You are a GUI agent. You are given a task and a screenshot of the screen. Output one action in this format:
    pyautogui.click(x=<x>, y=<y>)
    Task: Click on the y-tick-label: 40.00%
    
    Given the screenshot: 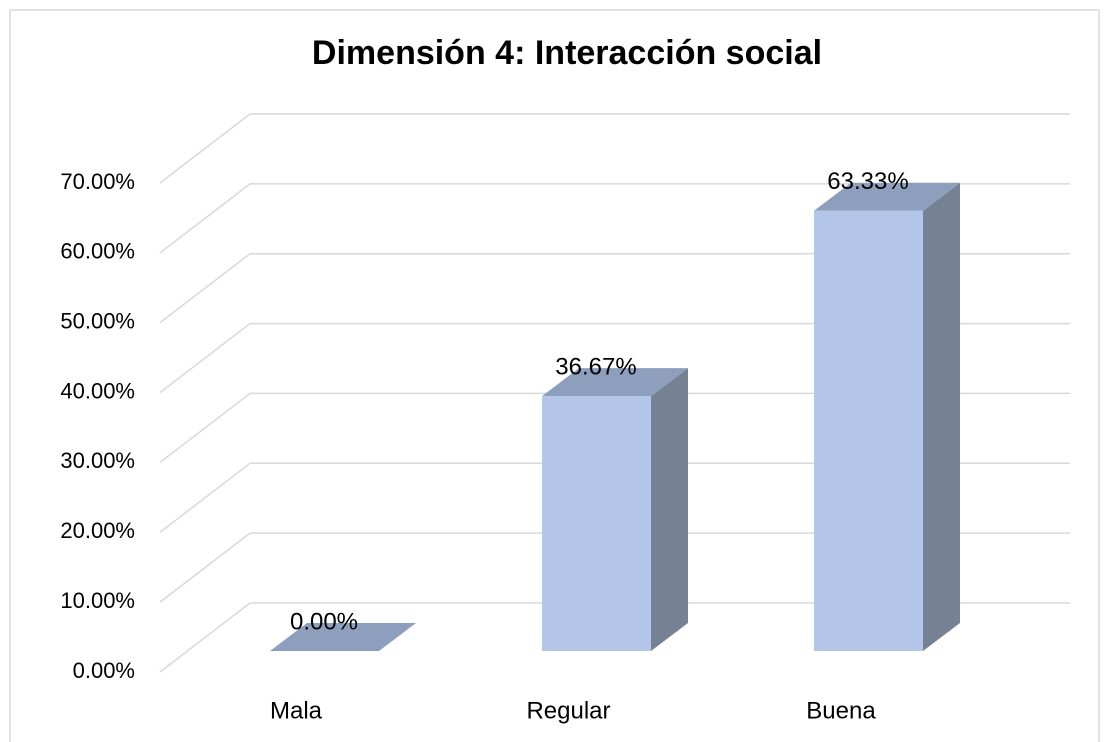 What is the action you would take?
    pyautogui.click(x=97, y=390)
    